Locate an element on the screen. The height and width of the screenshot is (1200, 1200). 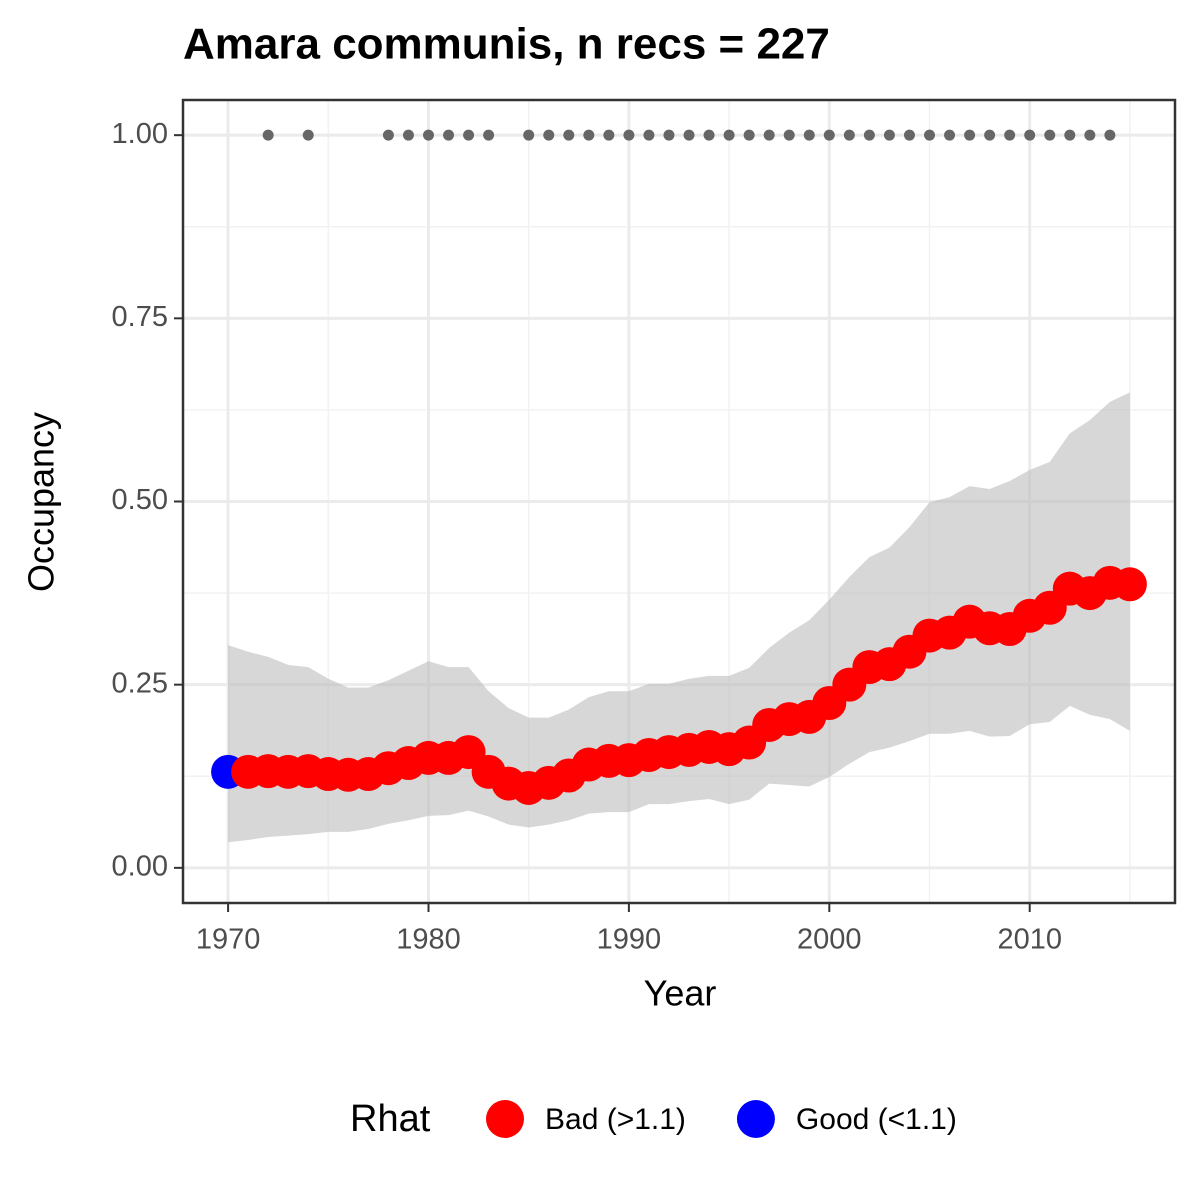
y-tick-label: 0.00 is located at coordinates (140, 866).